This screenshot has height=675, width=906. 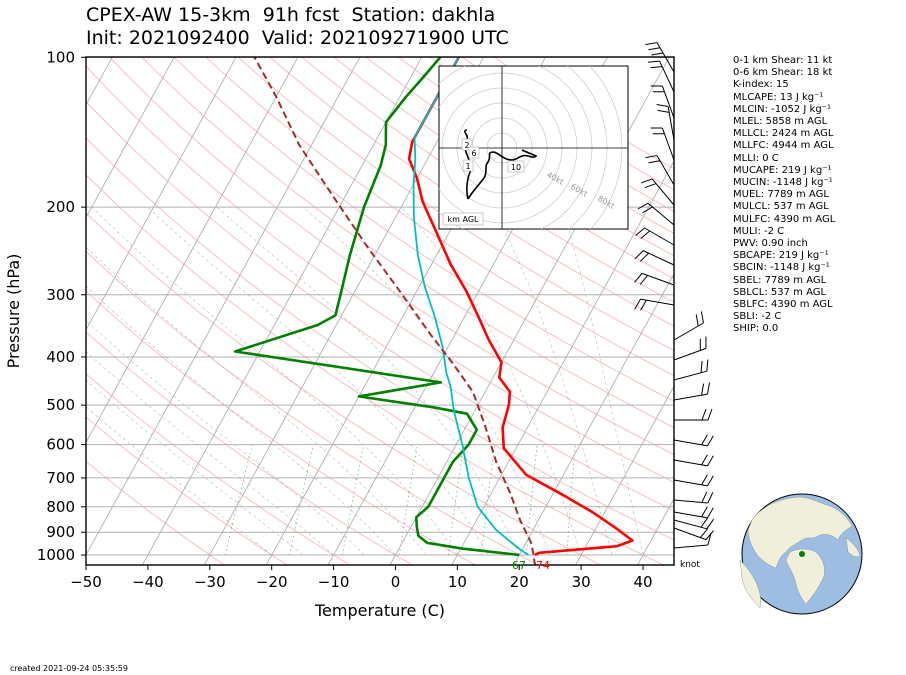 I want to click on x-tick-label: 20, so click(x=519, y=582).